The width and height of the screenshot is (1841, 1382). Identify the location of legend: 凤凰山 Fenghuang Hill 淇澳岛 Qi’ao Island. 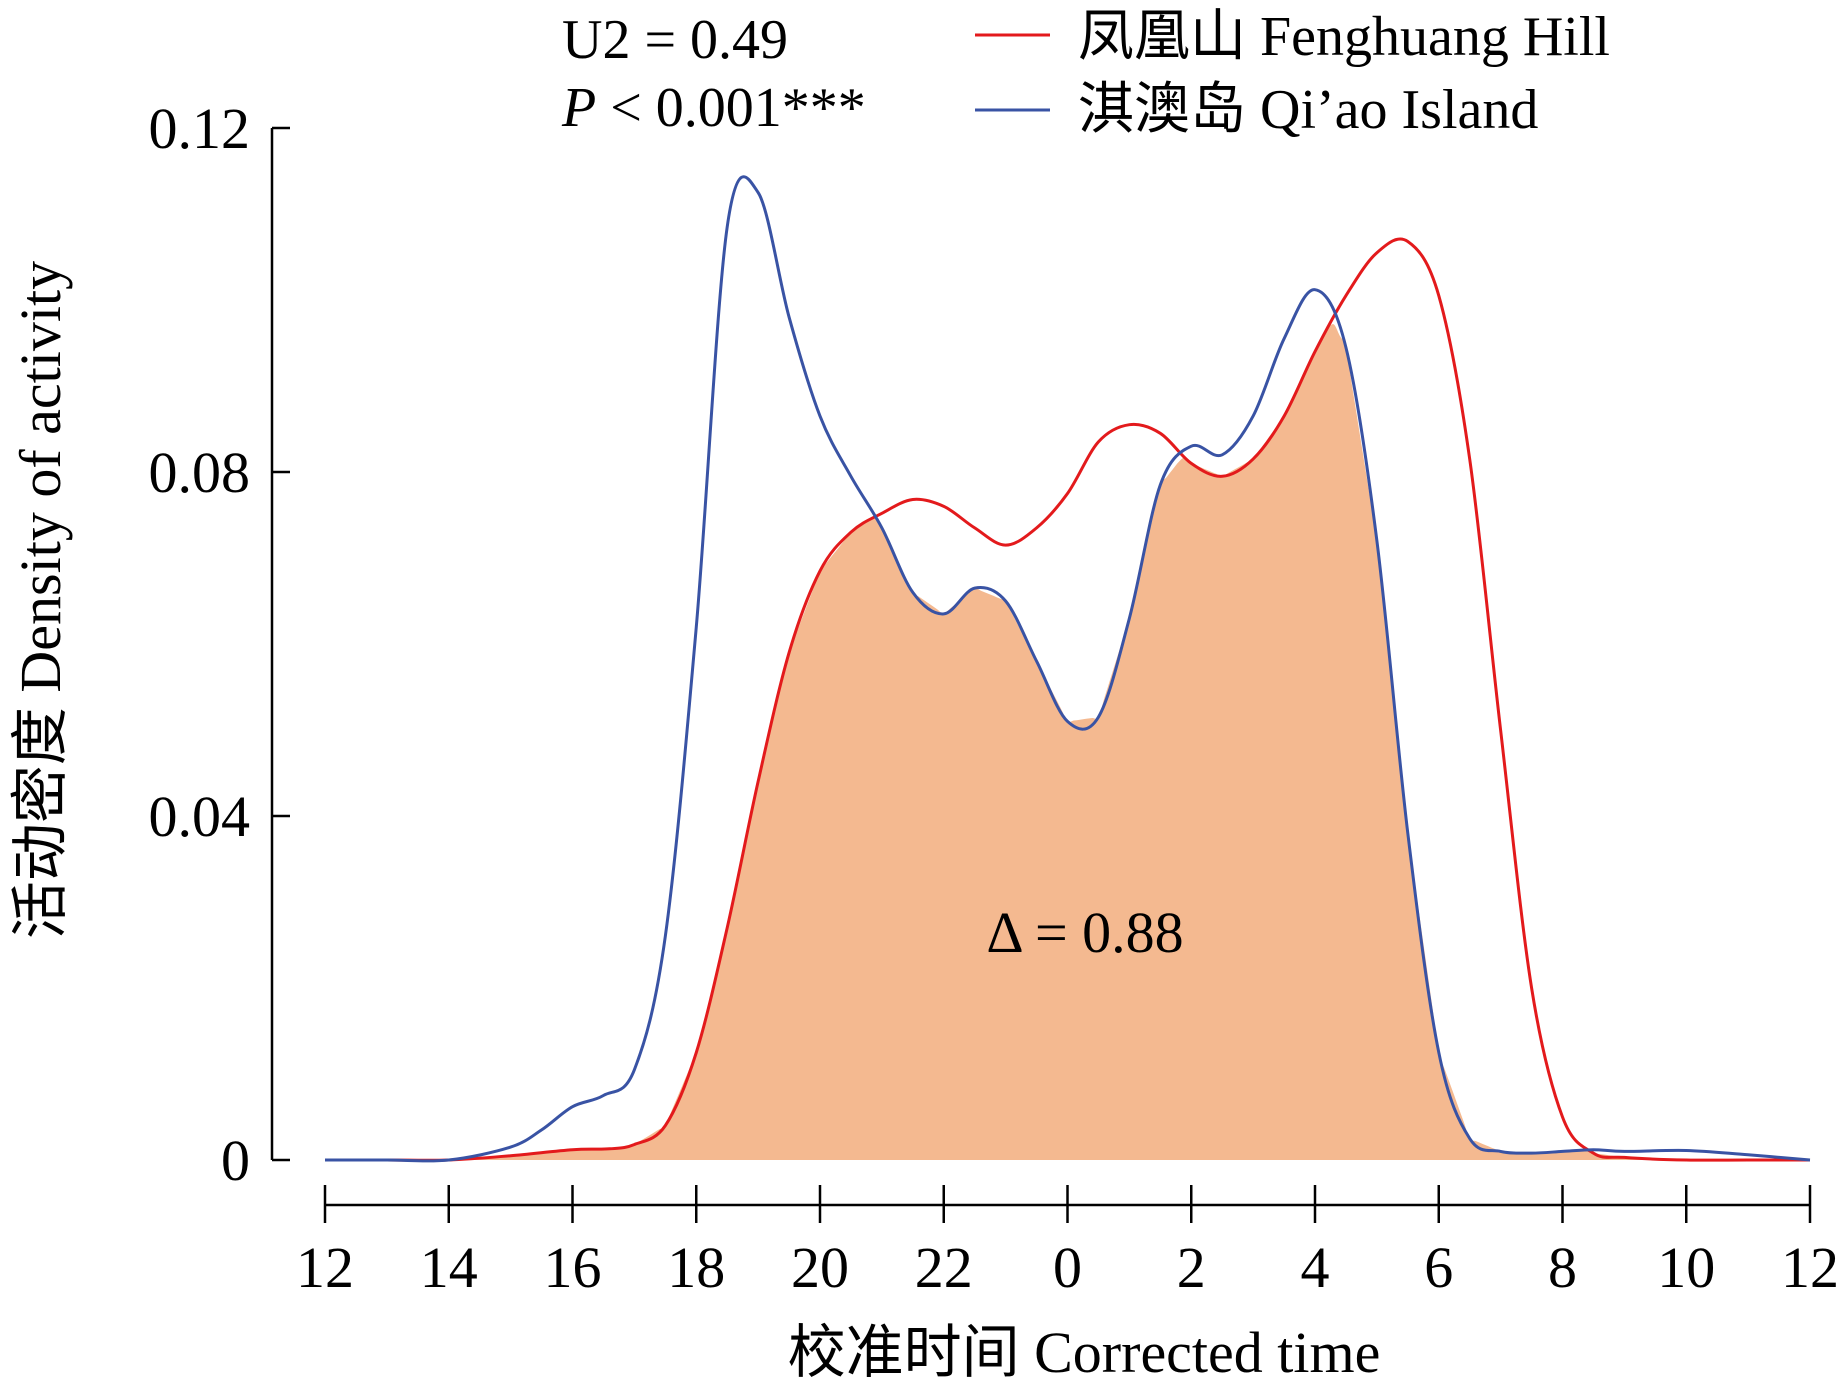
(1292, 73).